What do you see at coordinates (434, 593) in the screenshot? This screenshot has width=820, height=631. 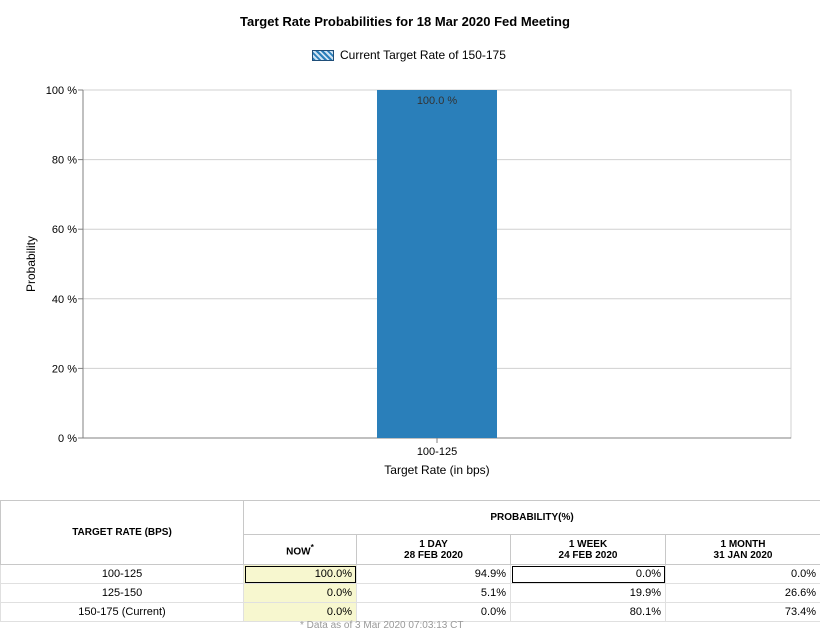 I see `probability-cell: 5.1%` at bounding box center [434, 593].